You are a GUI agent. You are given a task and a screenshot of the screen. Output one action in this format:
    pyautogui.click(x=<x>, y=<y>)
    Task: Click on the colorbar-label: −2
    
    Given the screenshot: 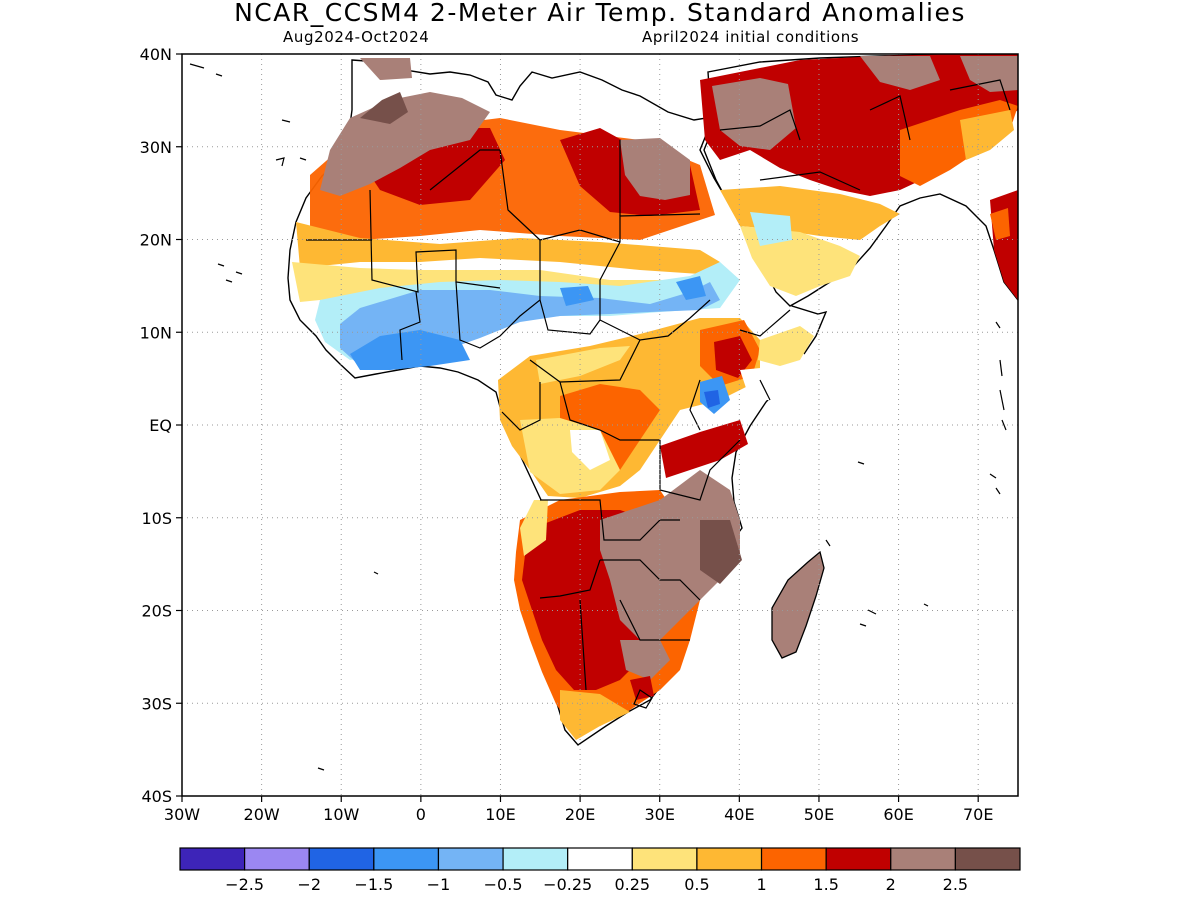 What is the action you would take?
    pyautogui.click(x=309, y=884)
    